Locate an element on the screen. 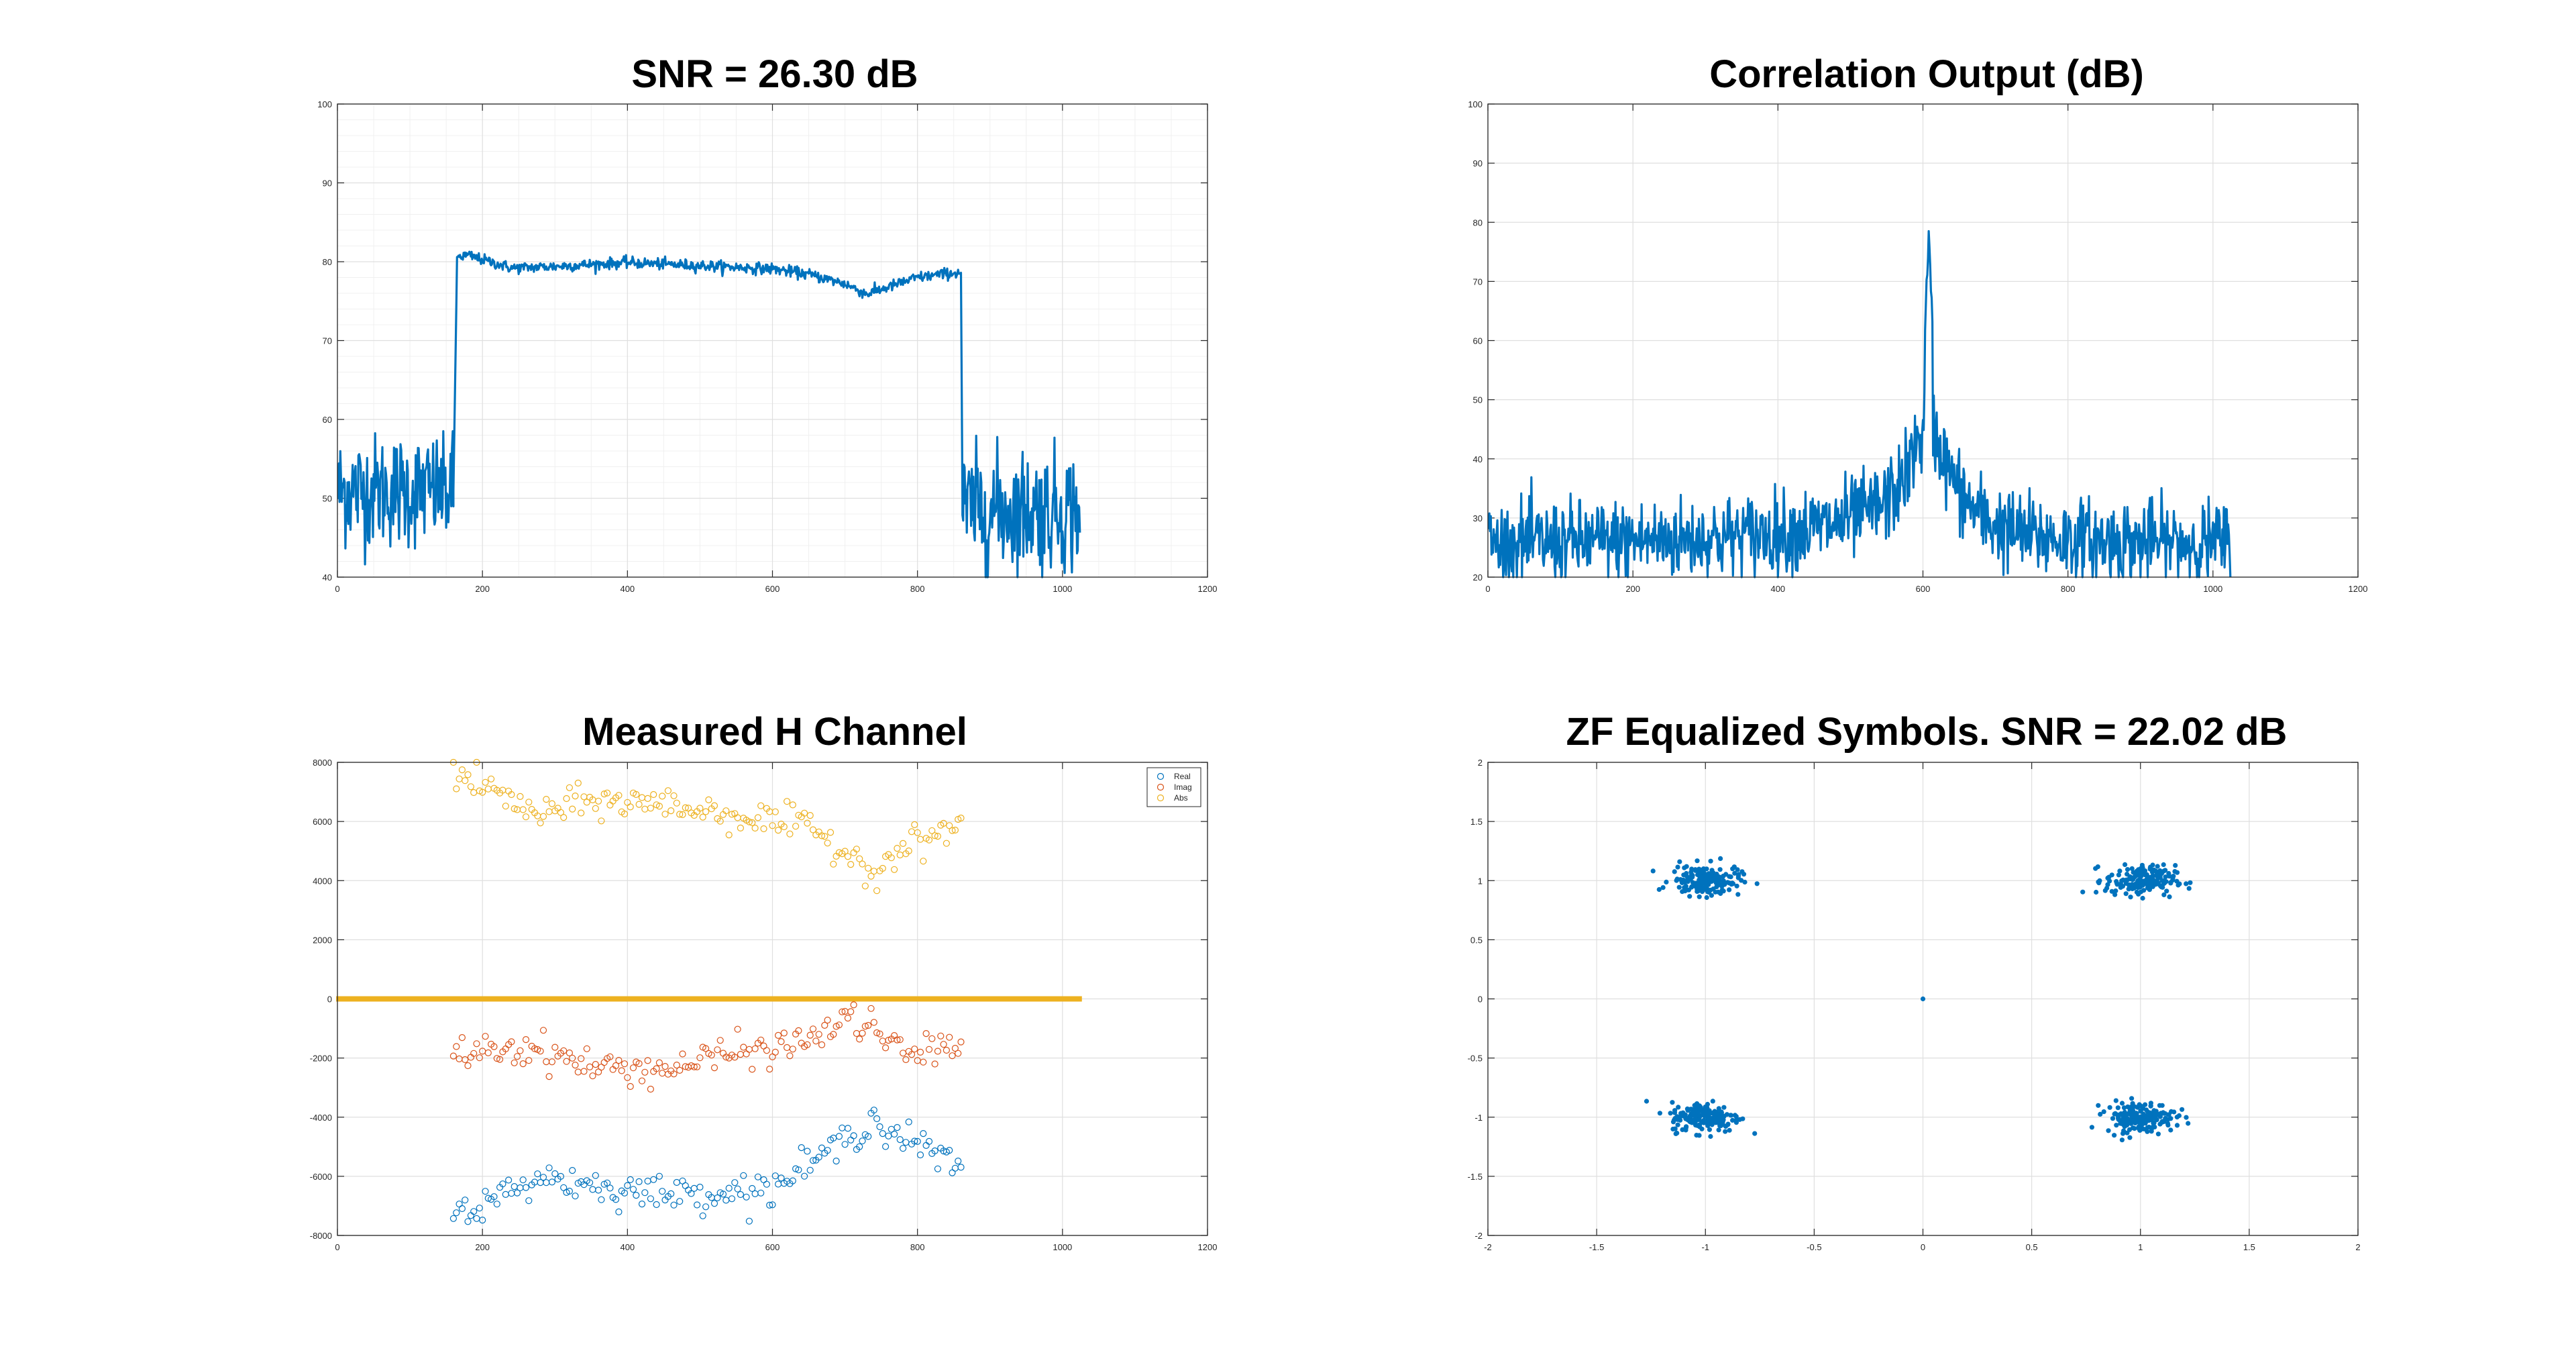 The width and height of the screenshot is (2576, 1371). x-tick-label: 800 is located at coordinates (2068, 589).